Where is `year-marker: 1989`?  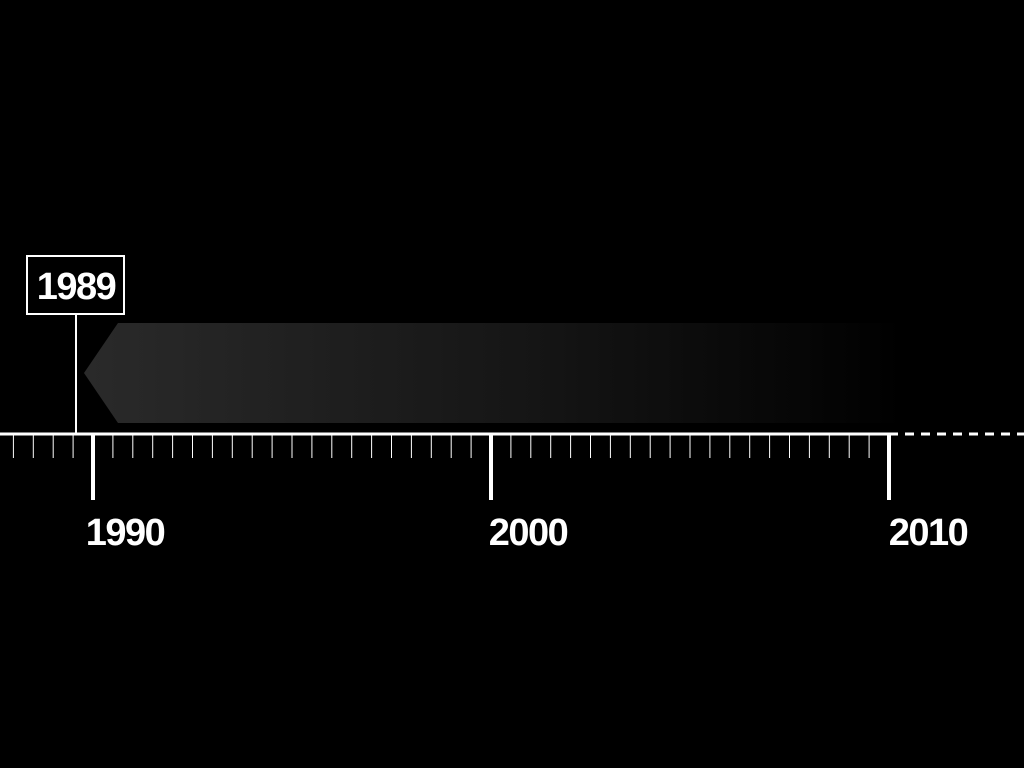 year-marker: 1989 is located at coordinates (75, 344).